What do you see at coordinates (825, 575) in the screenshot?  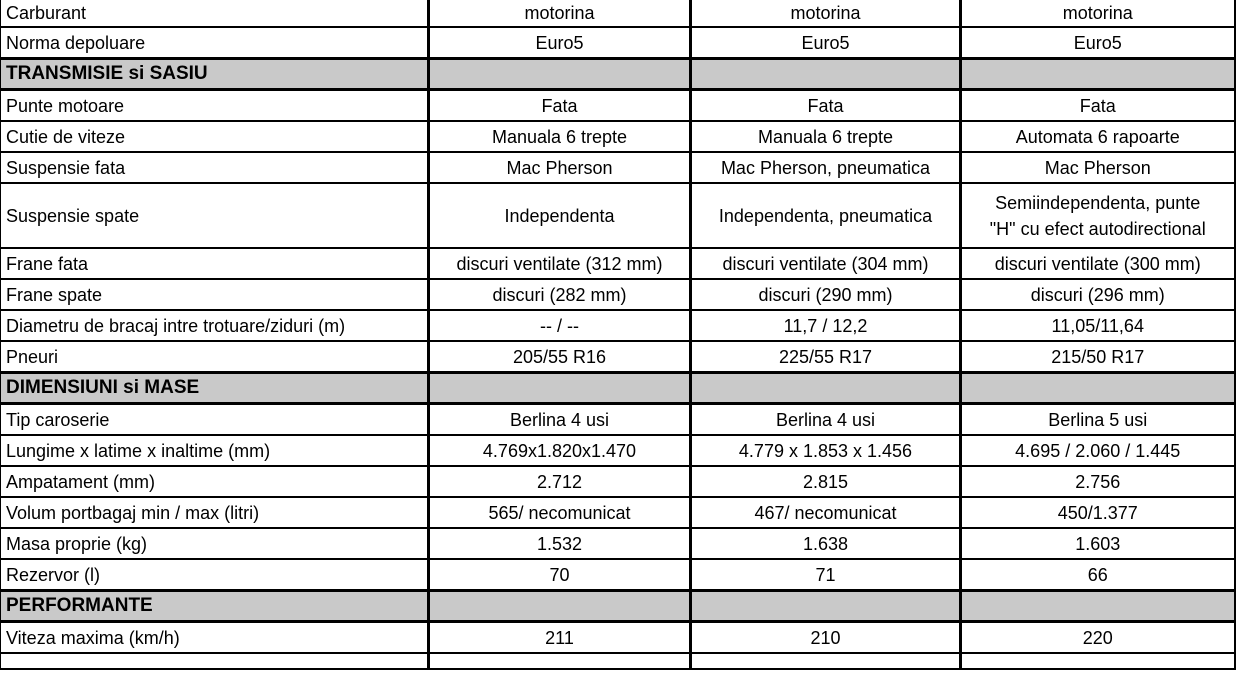 I see `spec-value: 71` at bounding box center [825, 575].